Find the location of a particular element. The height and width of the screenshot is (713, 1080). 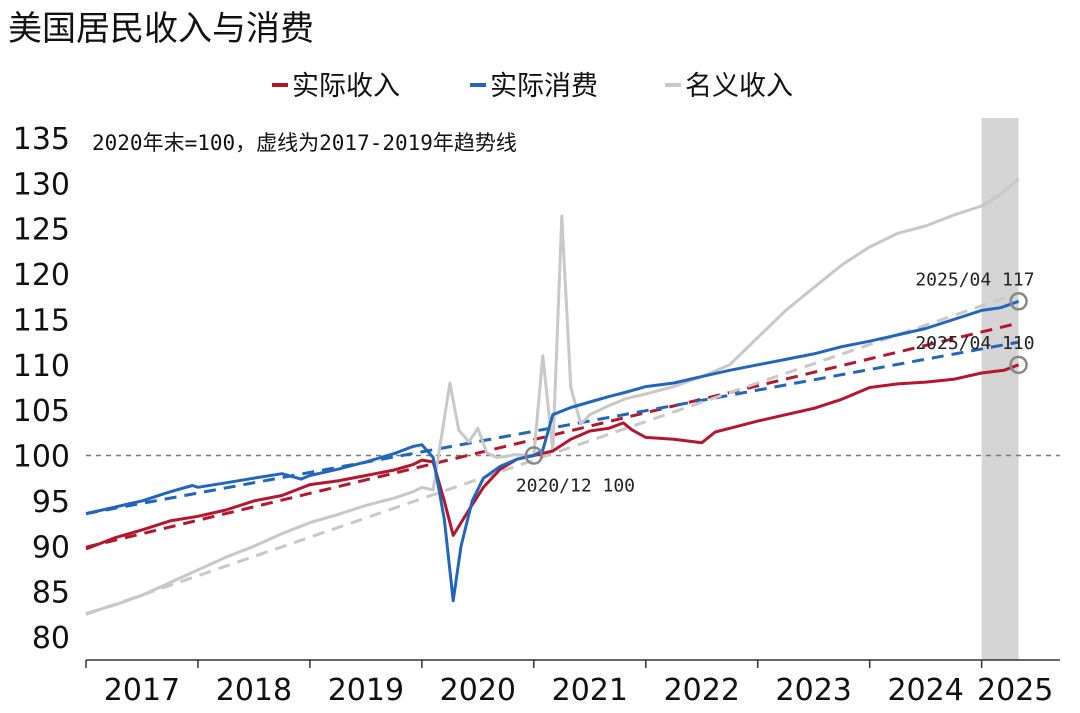

y-tick-label: 110 is located at coordinates (41, 366).